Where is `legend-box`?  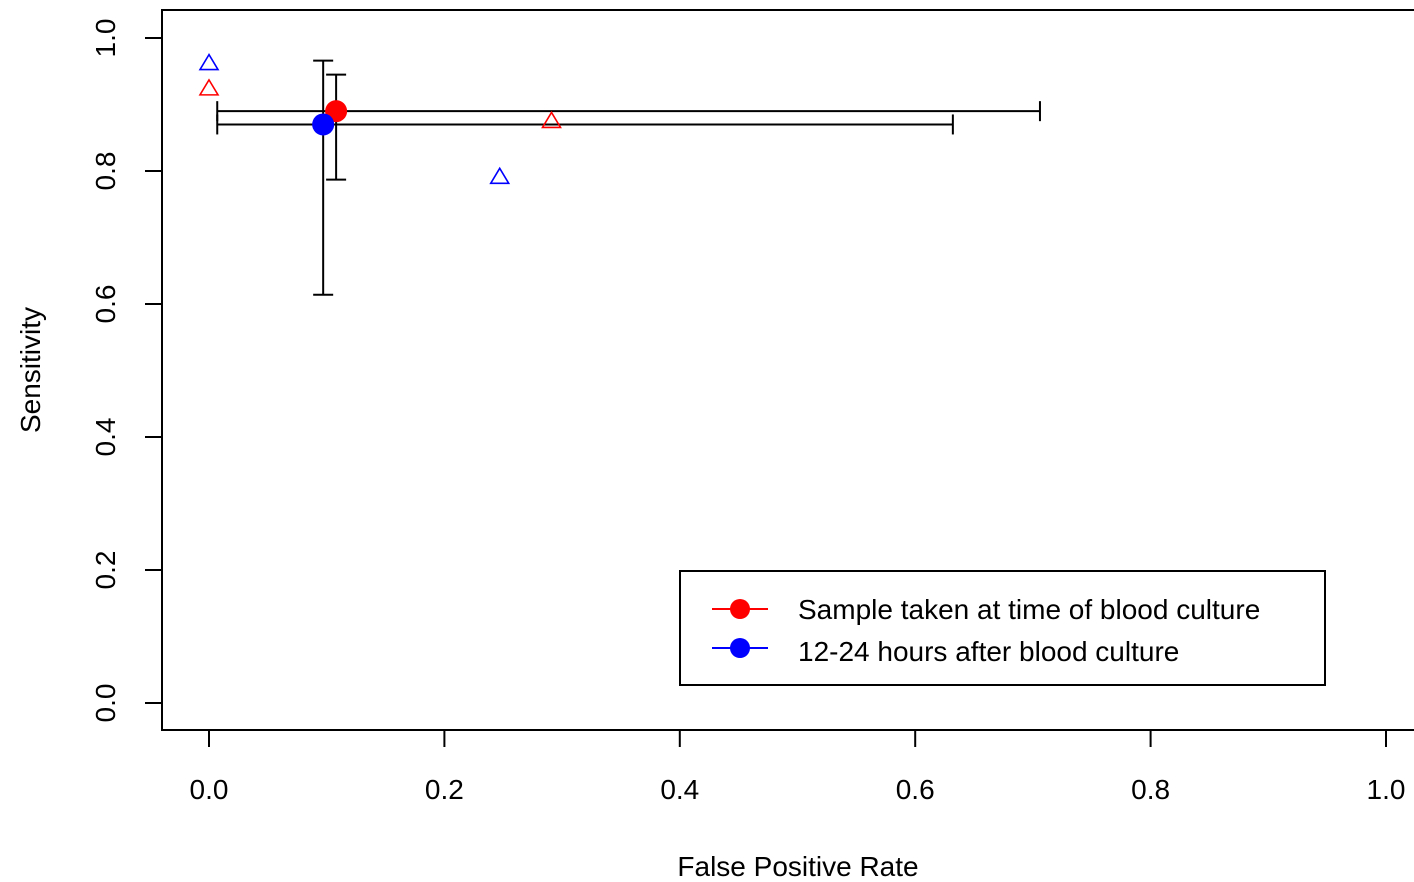
legend-box is located at coordinates (1002, 628).